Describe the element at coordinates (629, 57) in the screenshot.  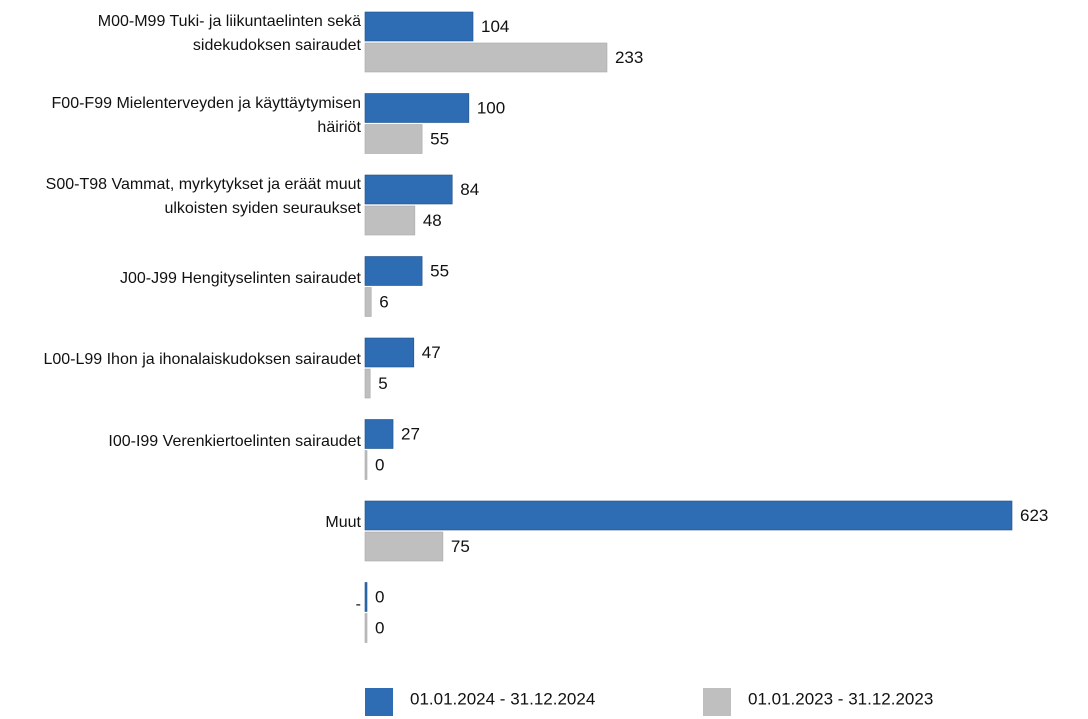
I see `value-label: 233` at that location.